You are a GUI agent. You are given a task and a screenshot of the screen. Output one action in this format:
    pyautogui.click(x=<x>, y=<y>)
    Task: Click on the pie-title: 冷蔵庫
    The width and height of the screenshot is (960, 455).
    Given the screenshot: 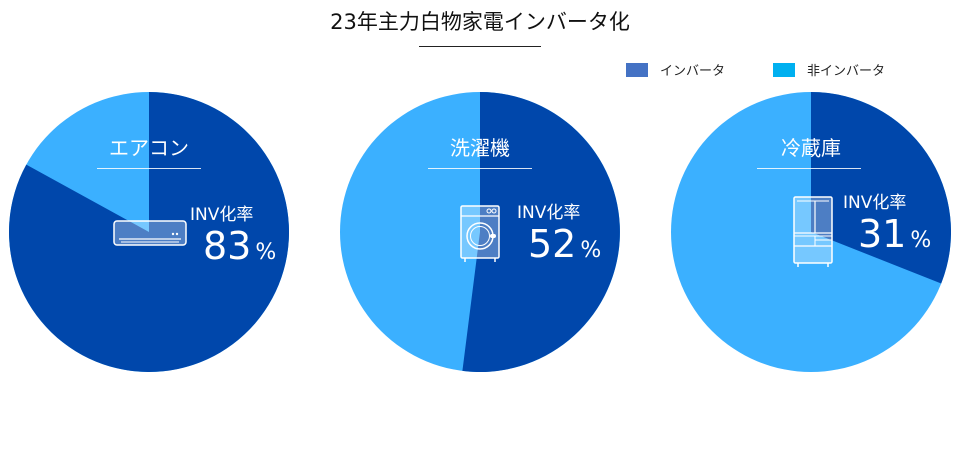 What is the action you would take?
    pyautogui.click(x=811, y=148)
    